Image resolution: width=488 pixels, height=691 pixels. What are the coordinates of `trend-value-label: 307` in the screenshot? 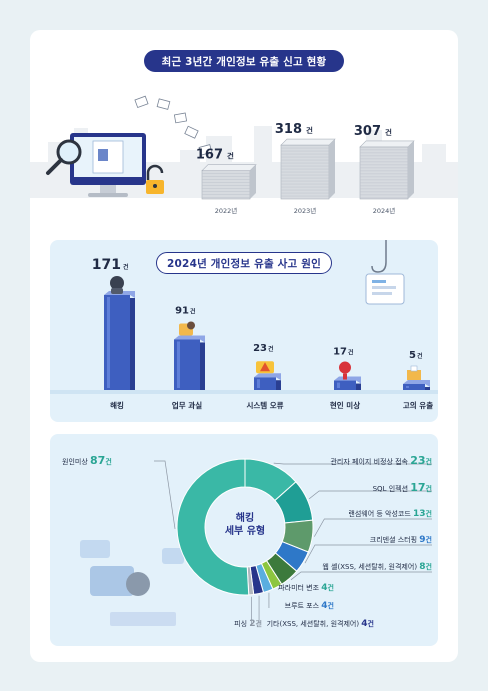 It's located at (367, 131).